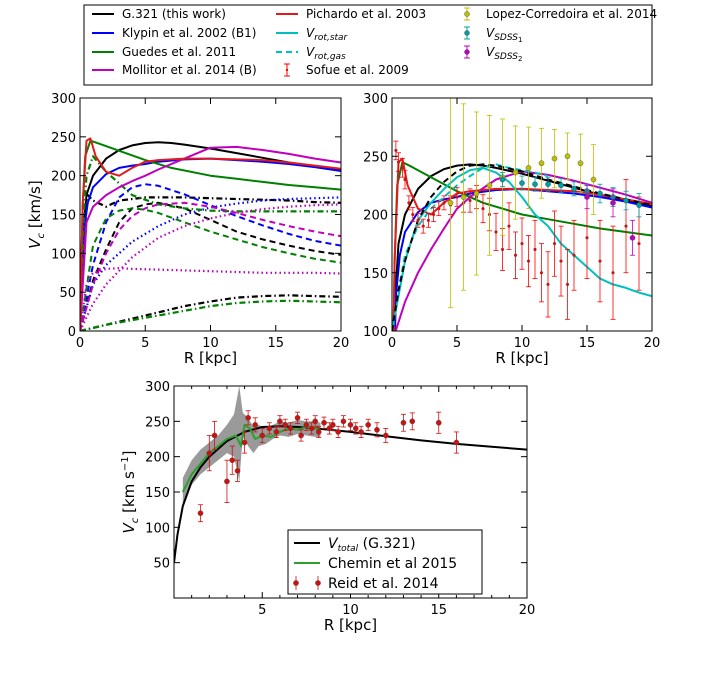 Image resolution: width=703 pixels, height=683 pixels. I want to click on chemin-band, so click(251, 446).